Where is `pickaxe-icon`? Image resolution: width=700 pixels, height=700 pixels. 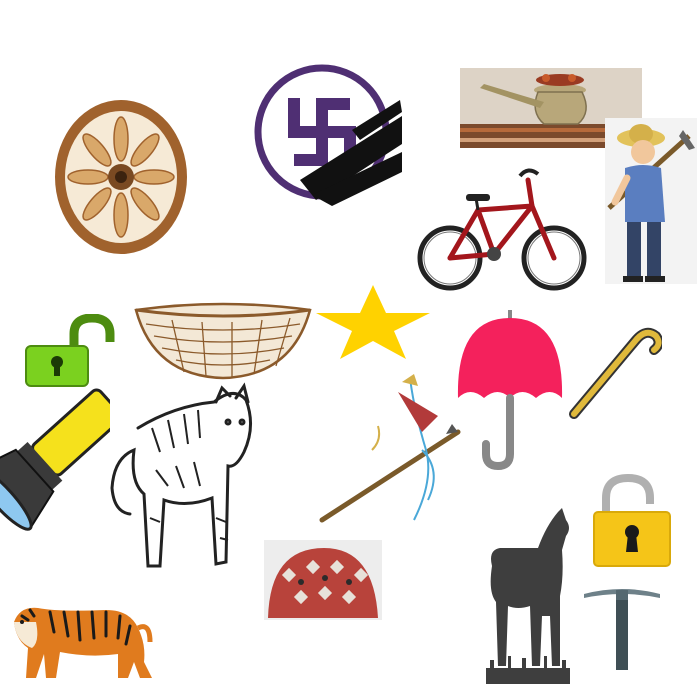 pickaxe-icon is located at coordinates (622, 628).